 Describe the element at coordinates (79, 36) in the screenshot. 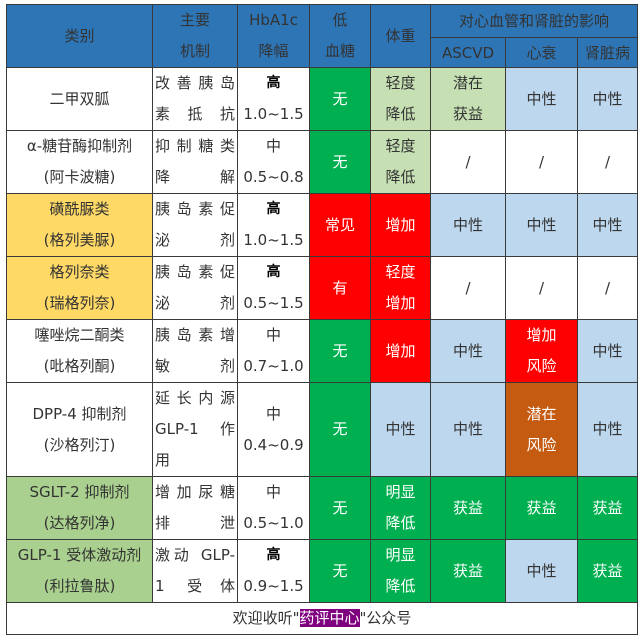

I see `header-category: 类别` at that location.